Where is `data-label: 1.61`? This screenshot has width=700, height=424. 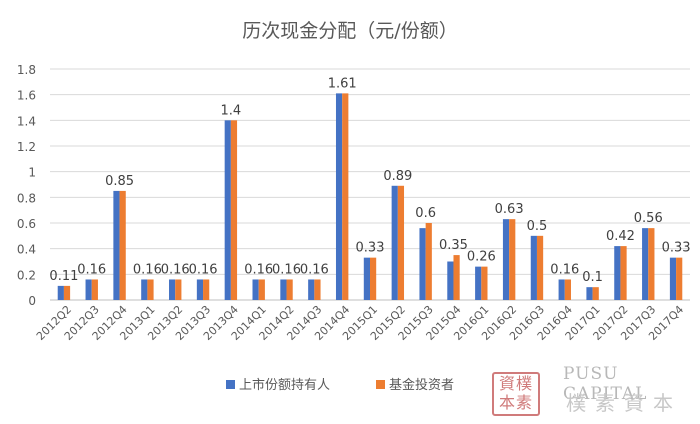 data-label: 1.61 is located at coordinates (342, 83).